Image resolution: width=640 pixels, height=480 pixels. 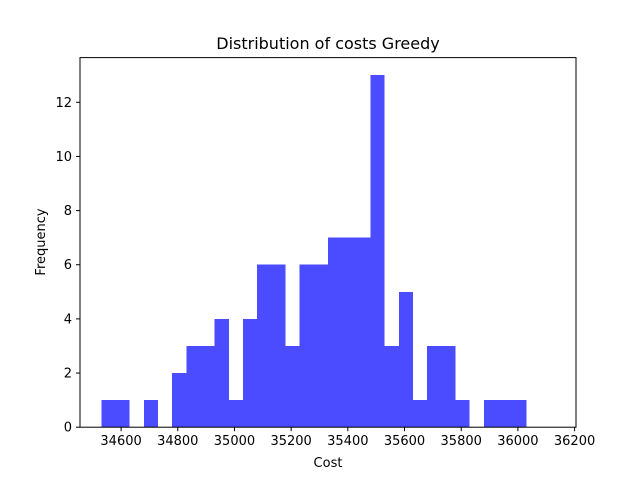 What do you see at coordinates (68, 211) in the screenshot?
I see `y-tick-label: 8` at bounding box center [68, 211].